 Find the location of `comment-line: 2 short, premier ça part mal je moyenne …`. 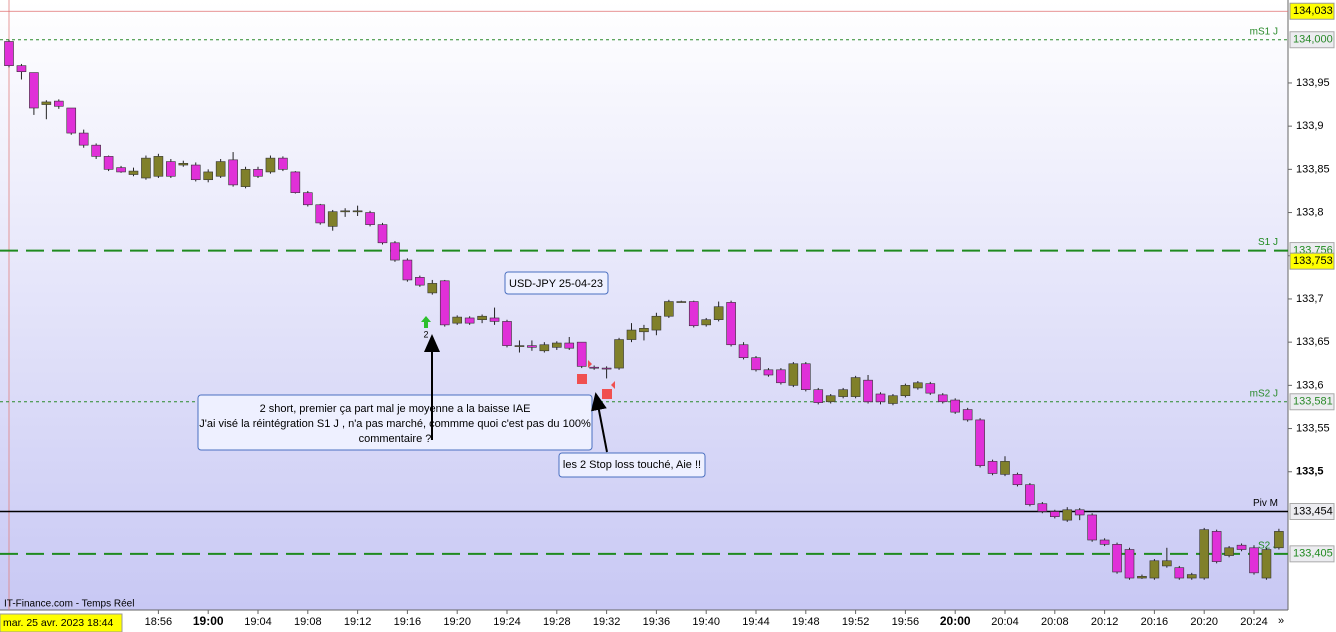

comment-line: 2 short, premier ça part mal je moyenne … is located at coordinates (395, 409).